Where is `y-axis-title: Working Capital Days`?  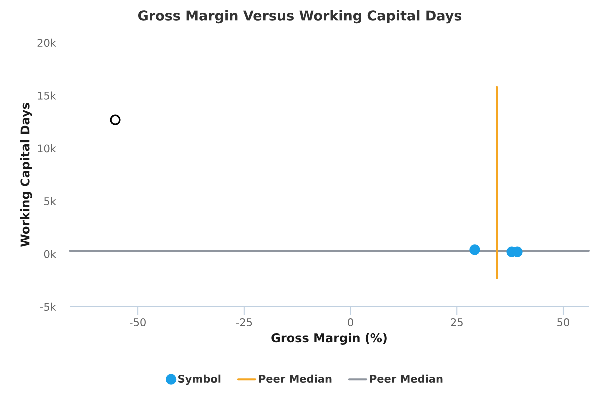
y-axis-title: Working Capital Days is located at coordinates (26, 175).